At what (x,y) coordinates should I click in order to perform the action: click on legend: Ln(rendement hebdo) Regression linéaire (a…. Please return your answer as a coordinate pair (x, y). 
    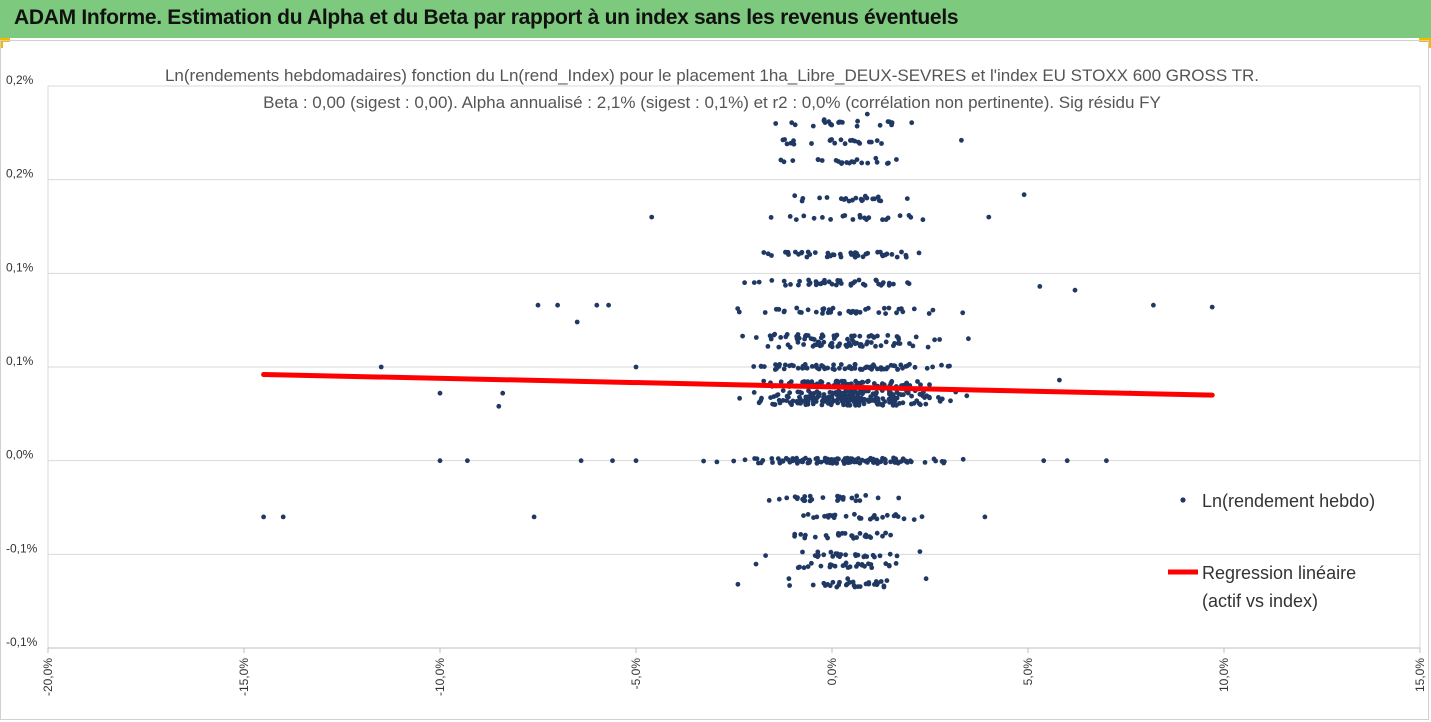
    Looking at the image, I should click on (1271, 551).